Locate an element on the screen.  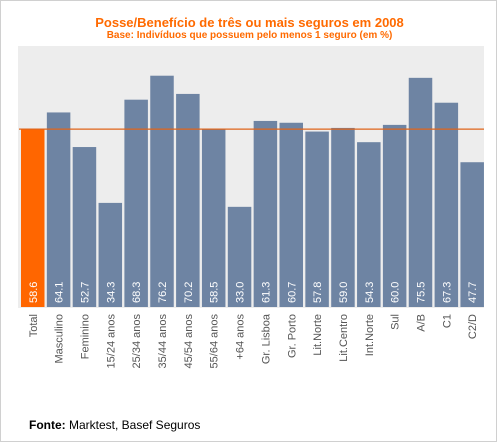
source-note: Fonte: Marktest, Basef Seguros is located at coordinates (114, 425).